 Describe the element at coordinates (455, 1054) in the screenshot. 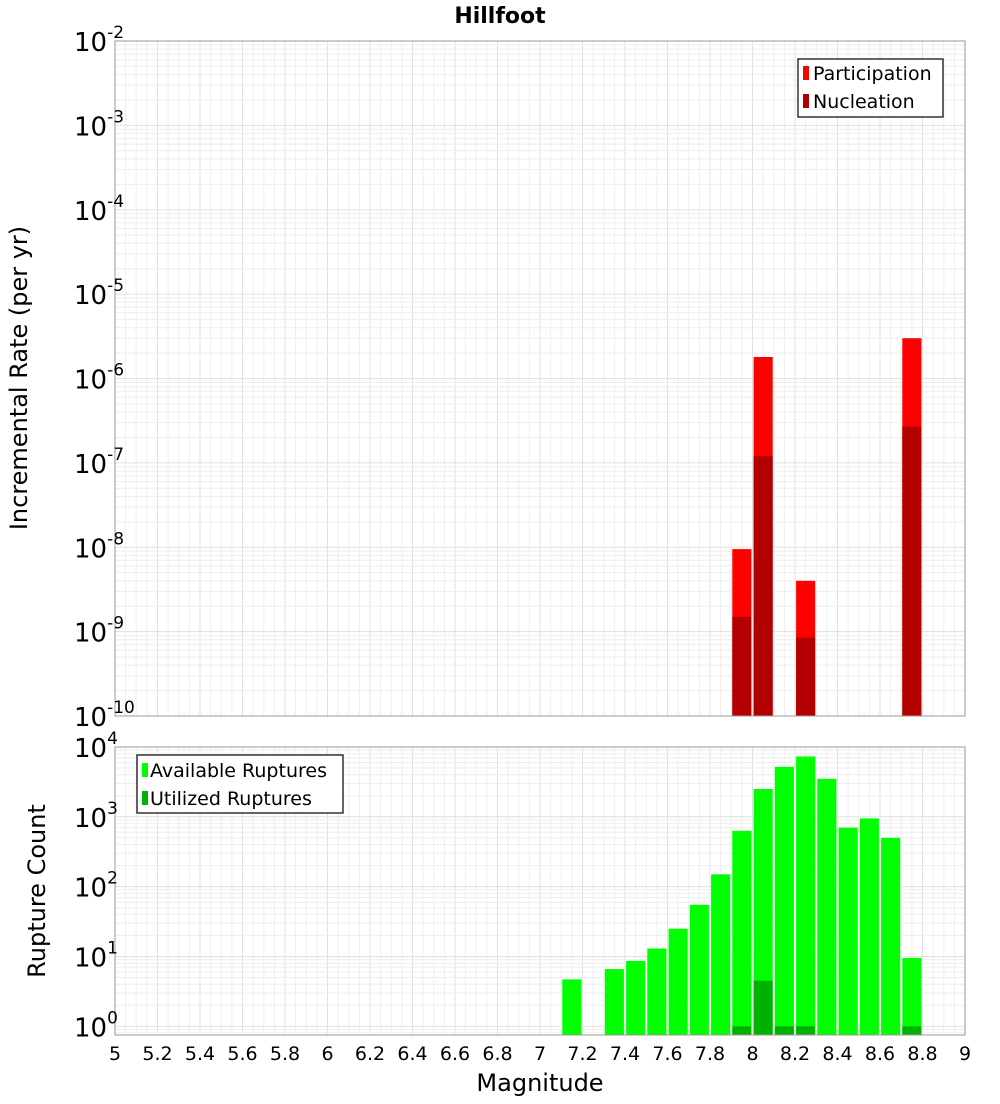

I see `x-tick-label: 6.6` at that location.